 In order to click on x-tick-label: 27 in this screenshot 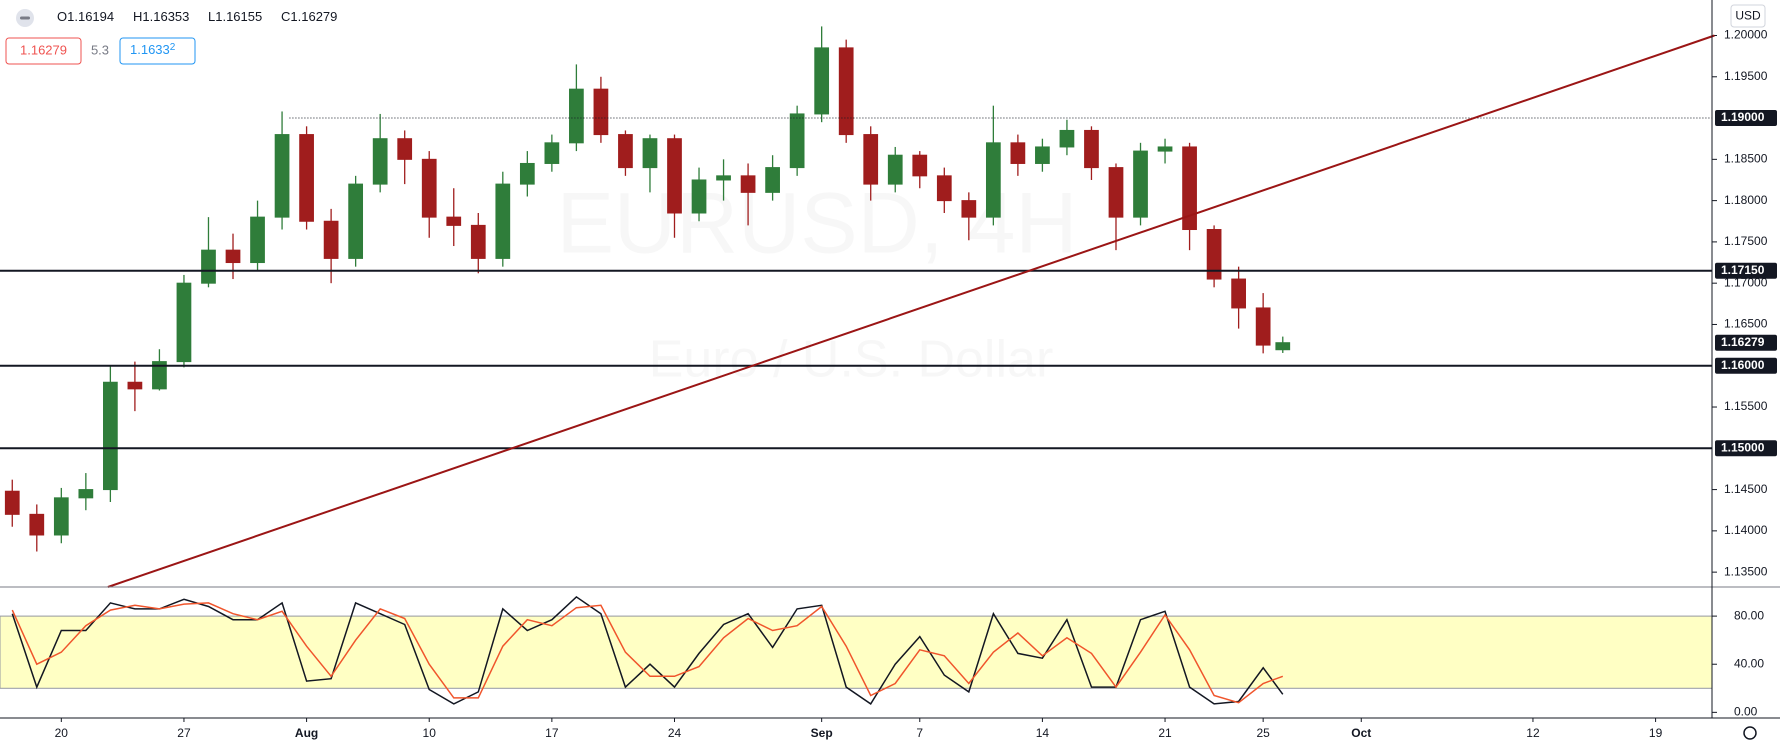, I will do `click(184, 733)`.